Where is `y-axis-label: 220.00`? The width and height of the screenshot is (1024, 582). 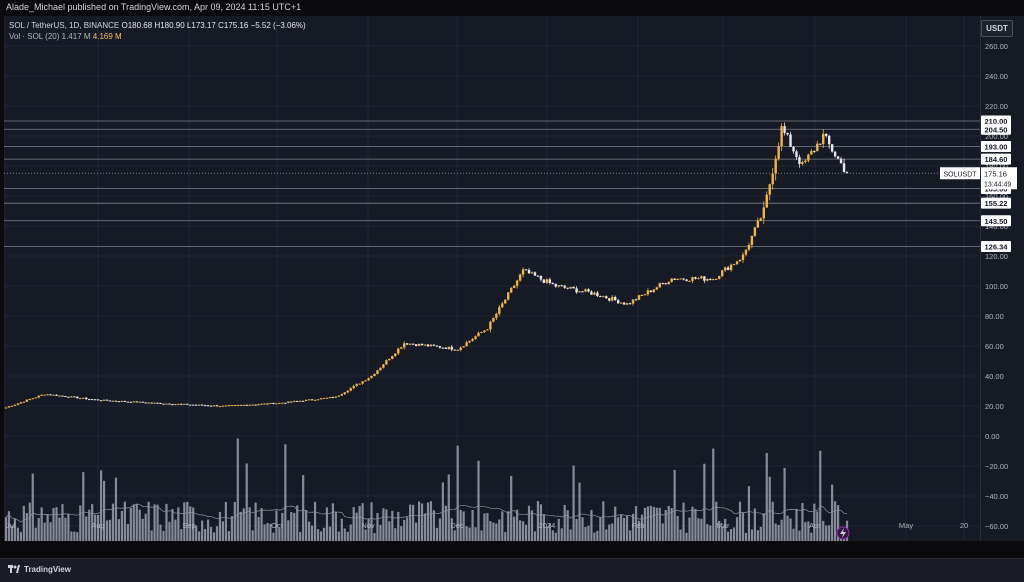 y-axis-label: 220.00 is located at coordinates (996, 106).